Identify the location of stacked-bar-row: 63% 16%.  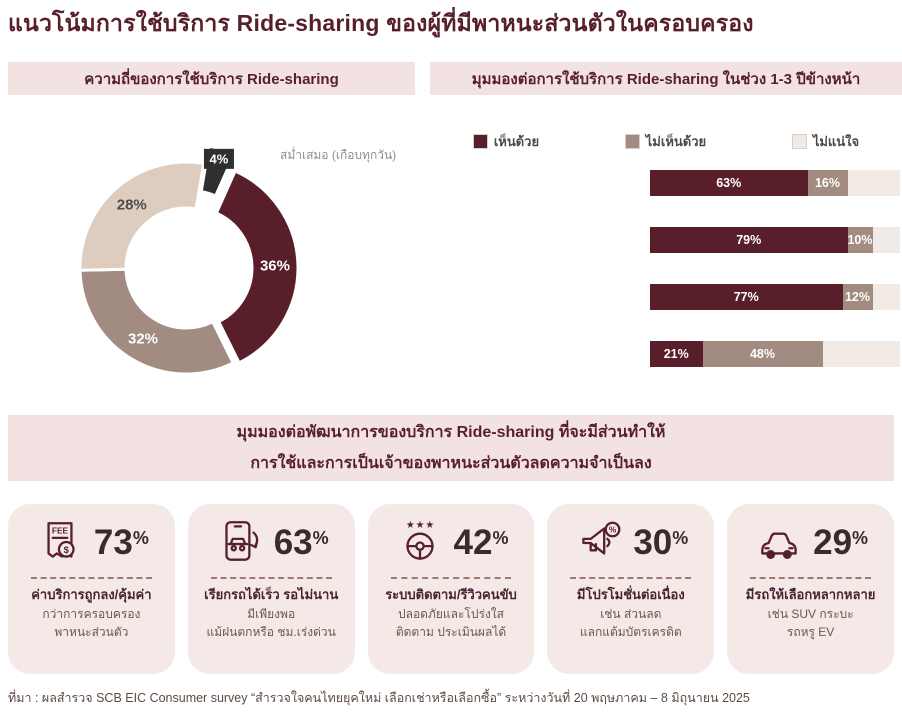
(775, 183).